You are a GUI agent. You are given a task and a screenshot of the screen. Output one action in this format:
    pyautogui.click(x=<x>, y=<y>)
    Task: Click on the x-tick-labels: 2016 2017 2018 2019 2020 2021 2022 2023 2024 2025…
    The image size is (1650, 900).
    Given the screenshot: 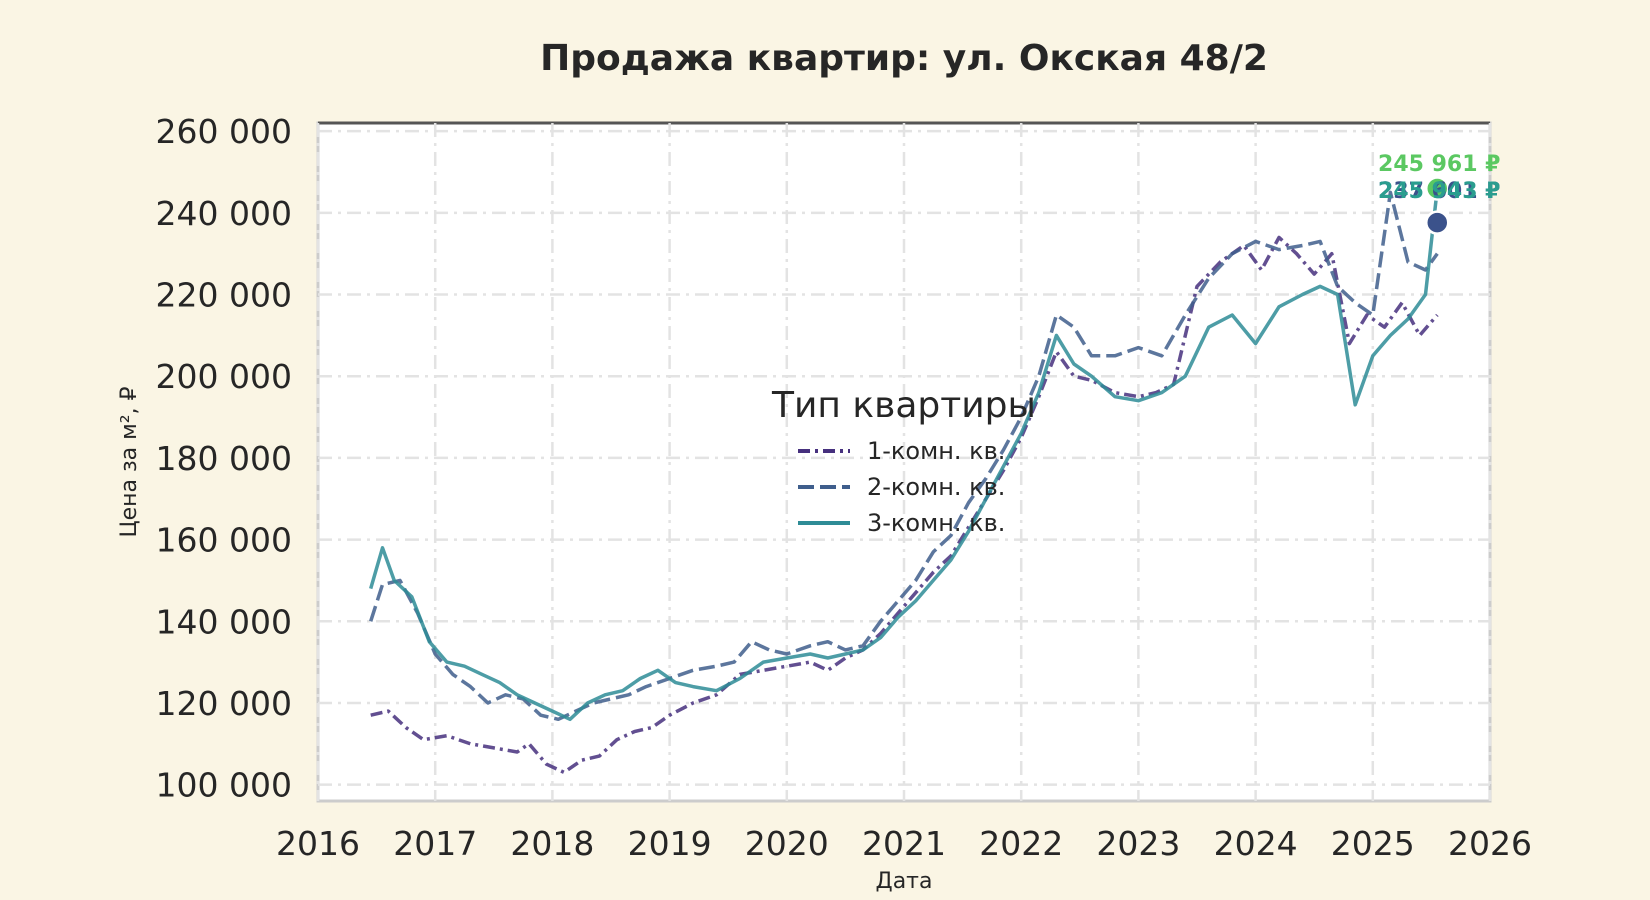 What is the action you would take?
    pyautogui.click(x=904, y=843)
    